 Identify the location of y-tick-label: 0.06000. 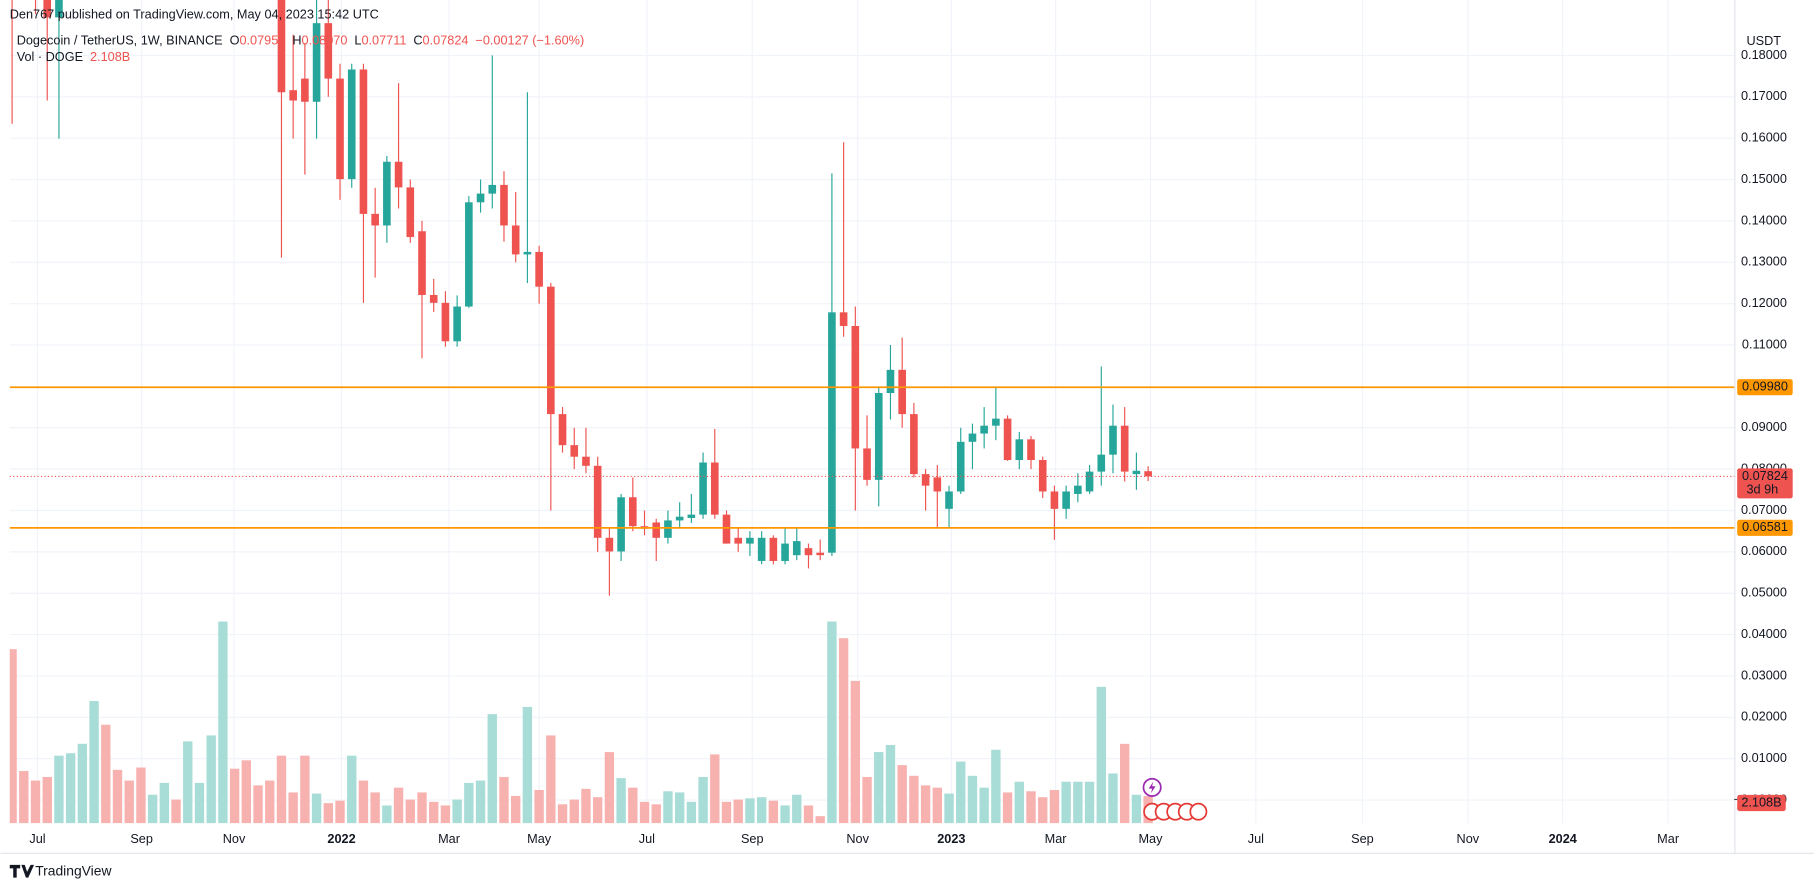
(1764, 550).